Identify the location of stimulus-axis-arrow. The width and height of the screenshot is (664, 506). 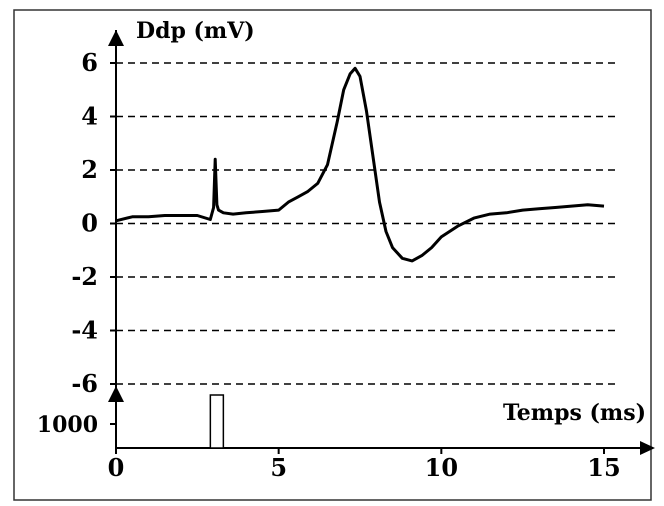
(116, 394).